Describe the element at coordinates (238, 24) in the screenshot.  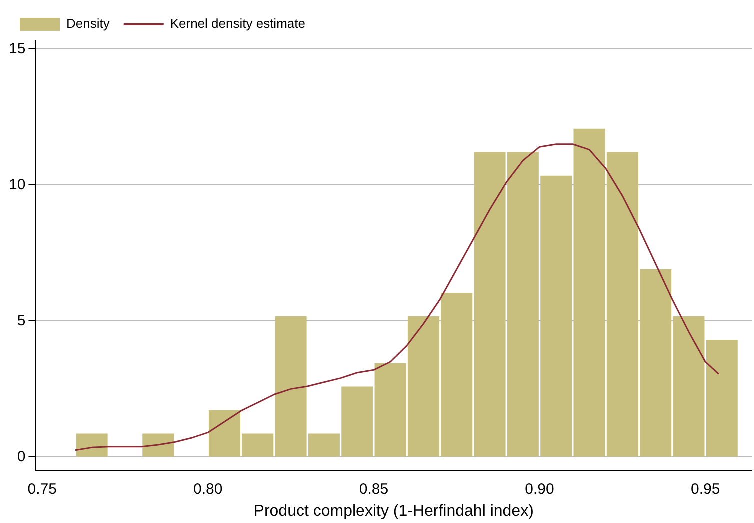
I see `legend-label: Kernel density estimate` at that location.